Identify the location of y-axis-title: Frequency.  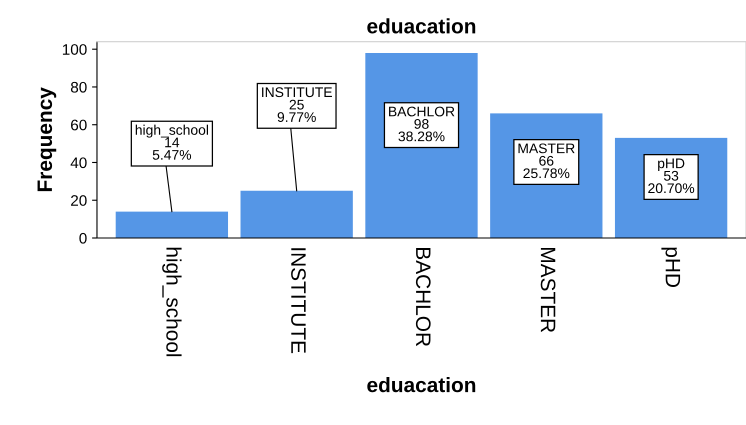
(47, 139).